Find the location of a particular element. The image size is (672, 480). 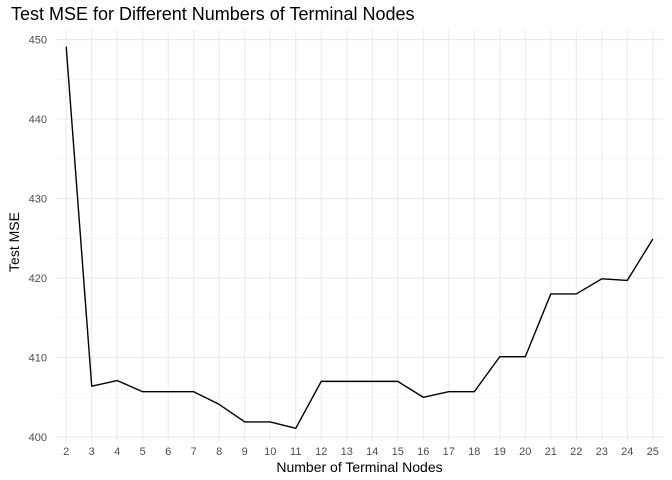

x-tick-label: 4 is located at coordinates (117, 452).